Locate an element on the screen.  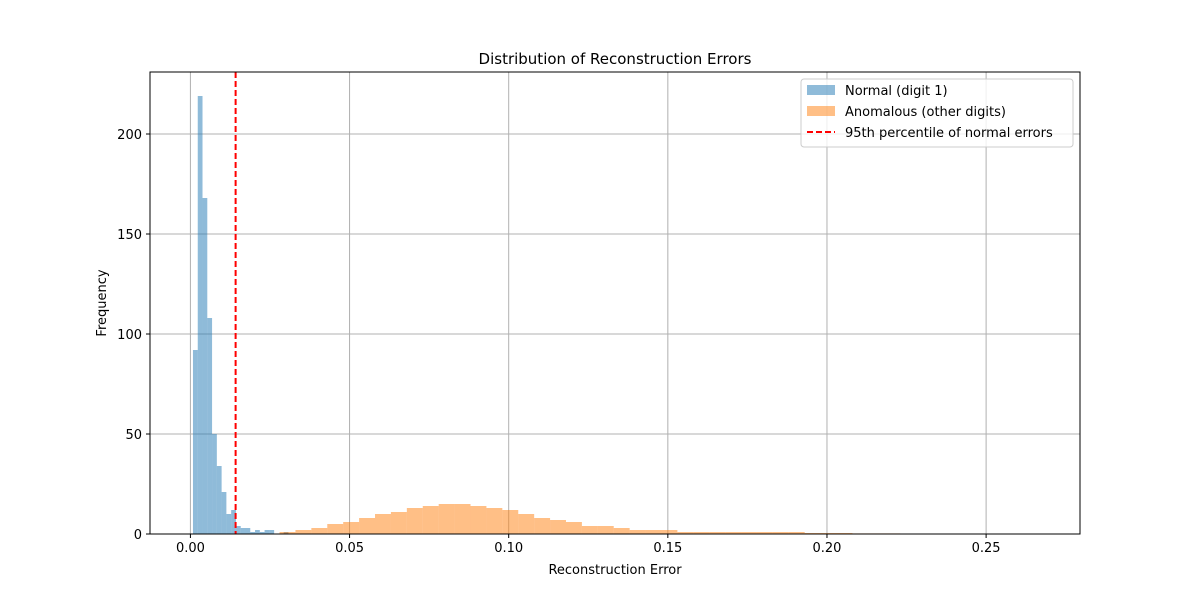
y-tick-label: 200 is located at coordinates (129, 135).